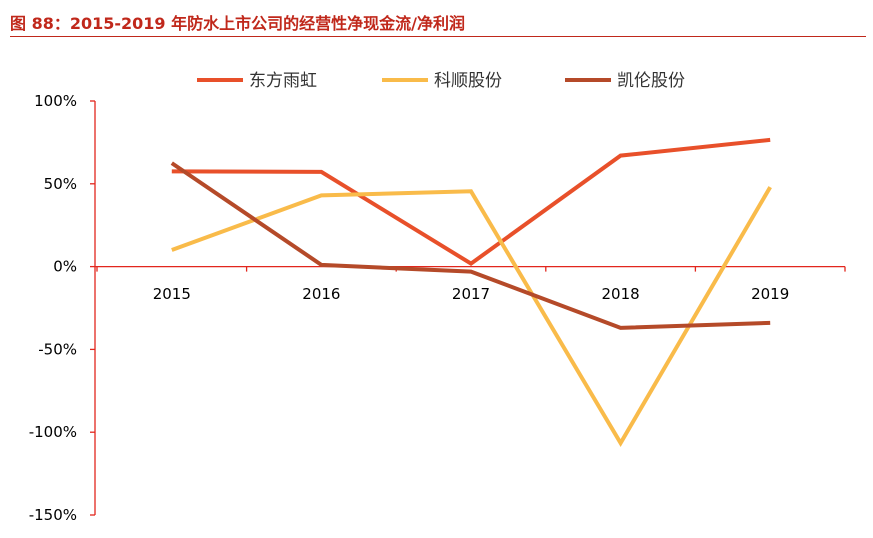  I want to click on y-tick-label: -100%, so click(53, 432).